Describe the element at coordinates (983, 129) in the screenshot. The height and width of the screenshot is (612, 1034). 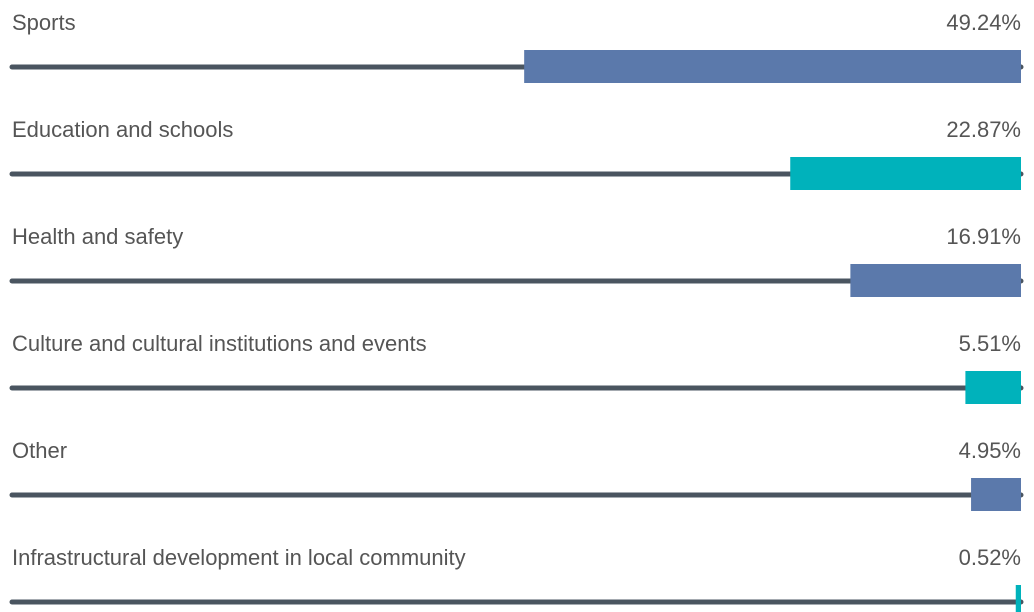
I see `value-label: 22.87%` at that location.